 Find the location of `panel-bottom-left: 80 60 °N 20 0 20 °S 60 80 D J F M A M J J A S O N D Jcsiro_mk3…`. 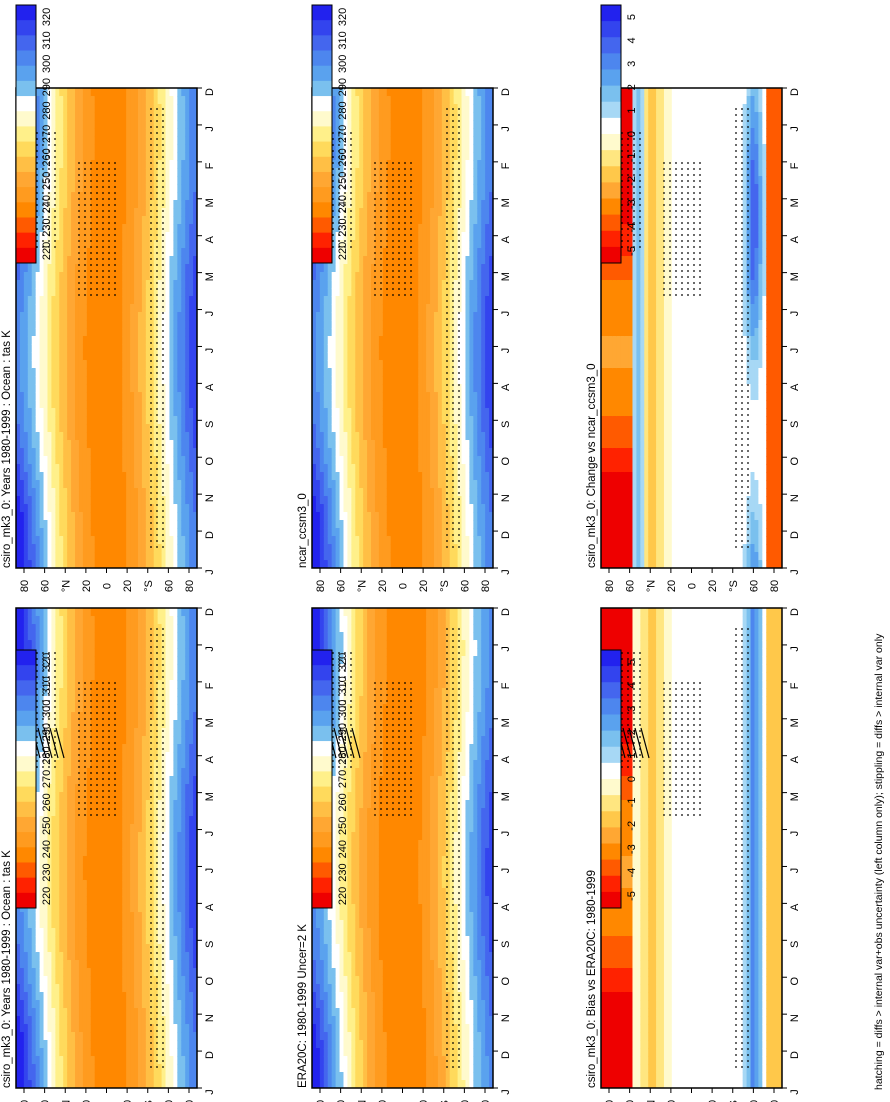

panel-bottom-left: 80 60 °N 20 0 20 °S 60 80 D J F M A M J J A S O N D Jcsiro_mk3… is located at coordinates (693, 854).